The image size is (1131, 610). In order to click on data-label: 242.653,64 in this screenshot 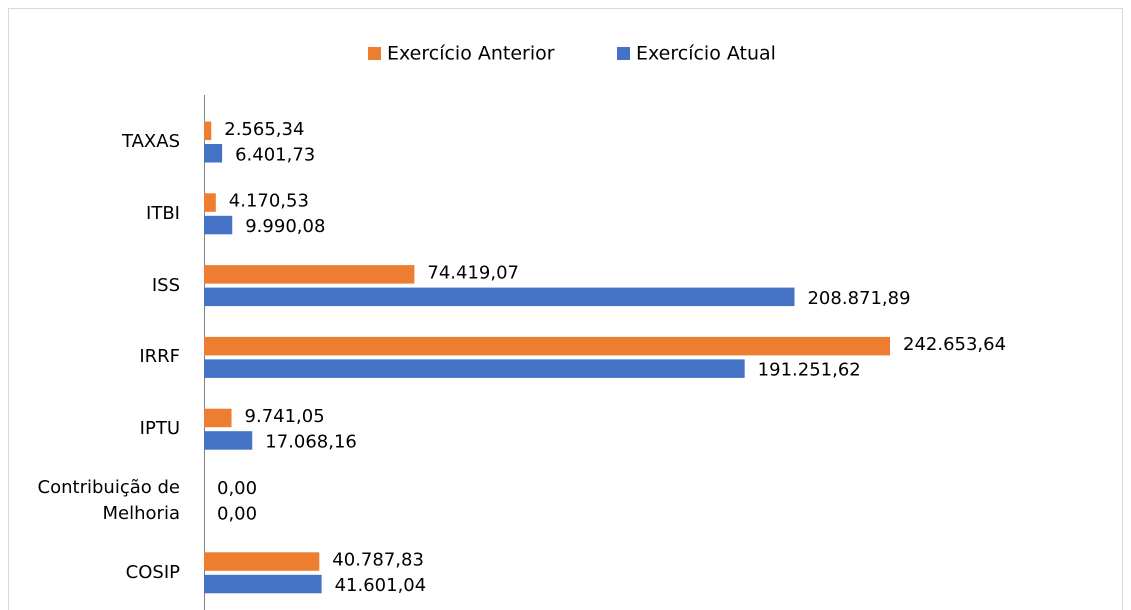, I will do `click(954, 344)`.